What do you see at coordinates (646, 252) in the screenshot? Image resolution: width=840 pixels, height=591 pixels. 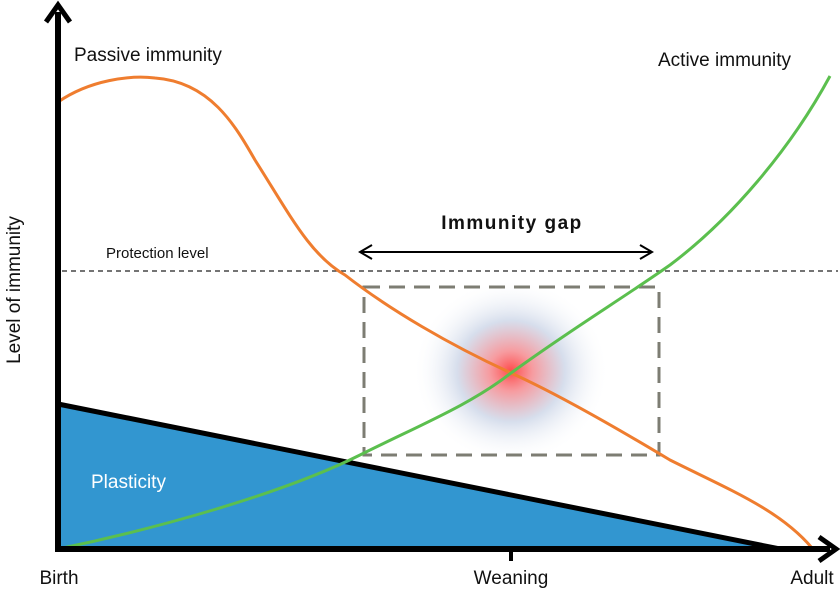 I see `gap-arrowhead-right` at bounding box center [646, 252].